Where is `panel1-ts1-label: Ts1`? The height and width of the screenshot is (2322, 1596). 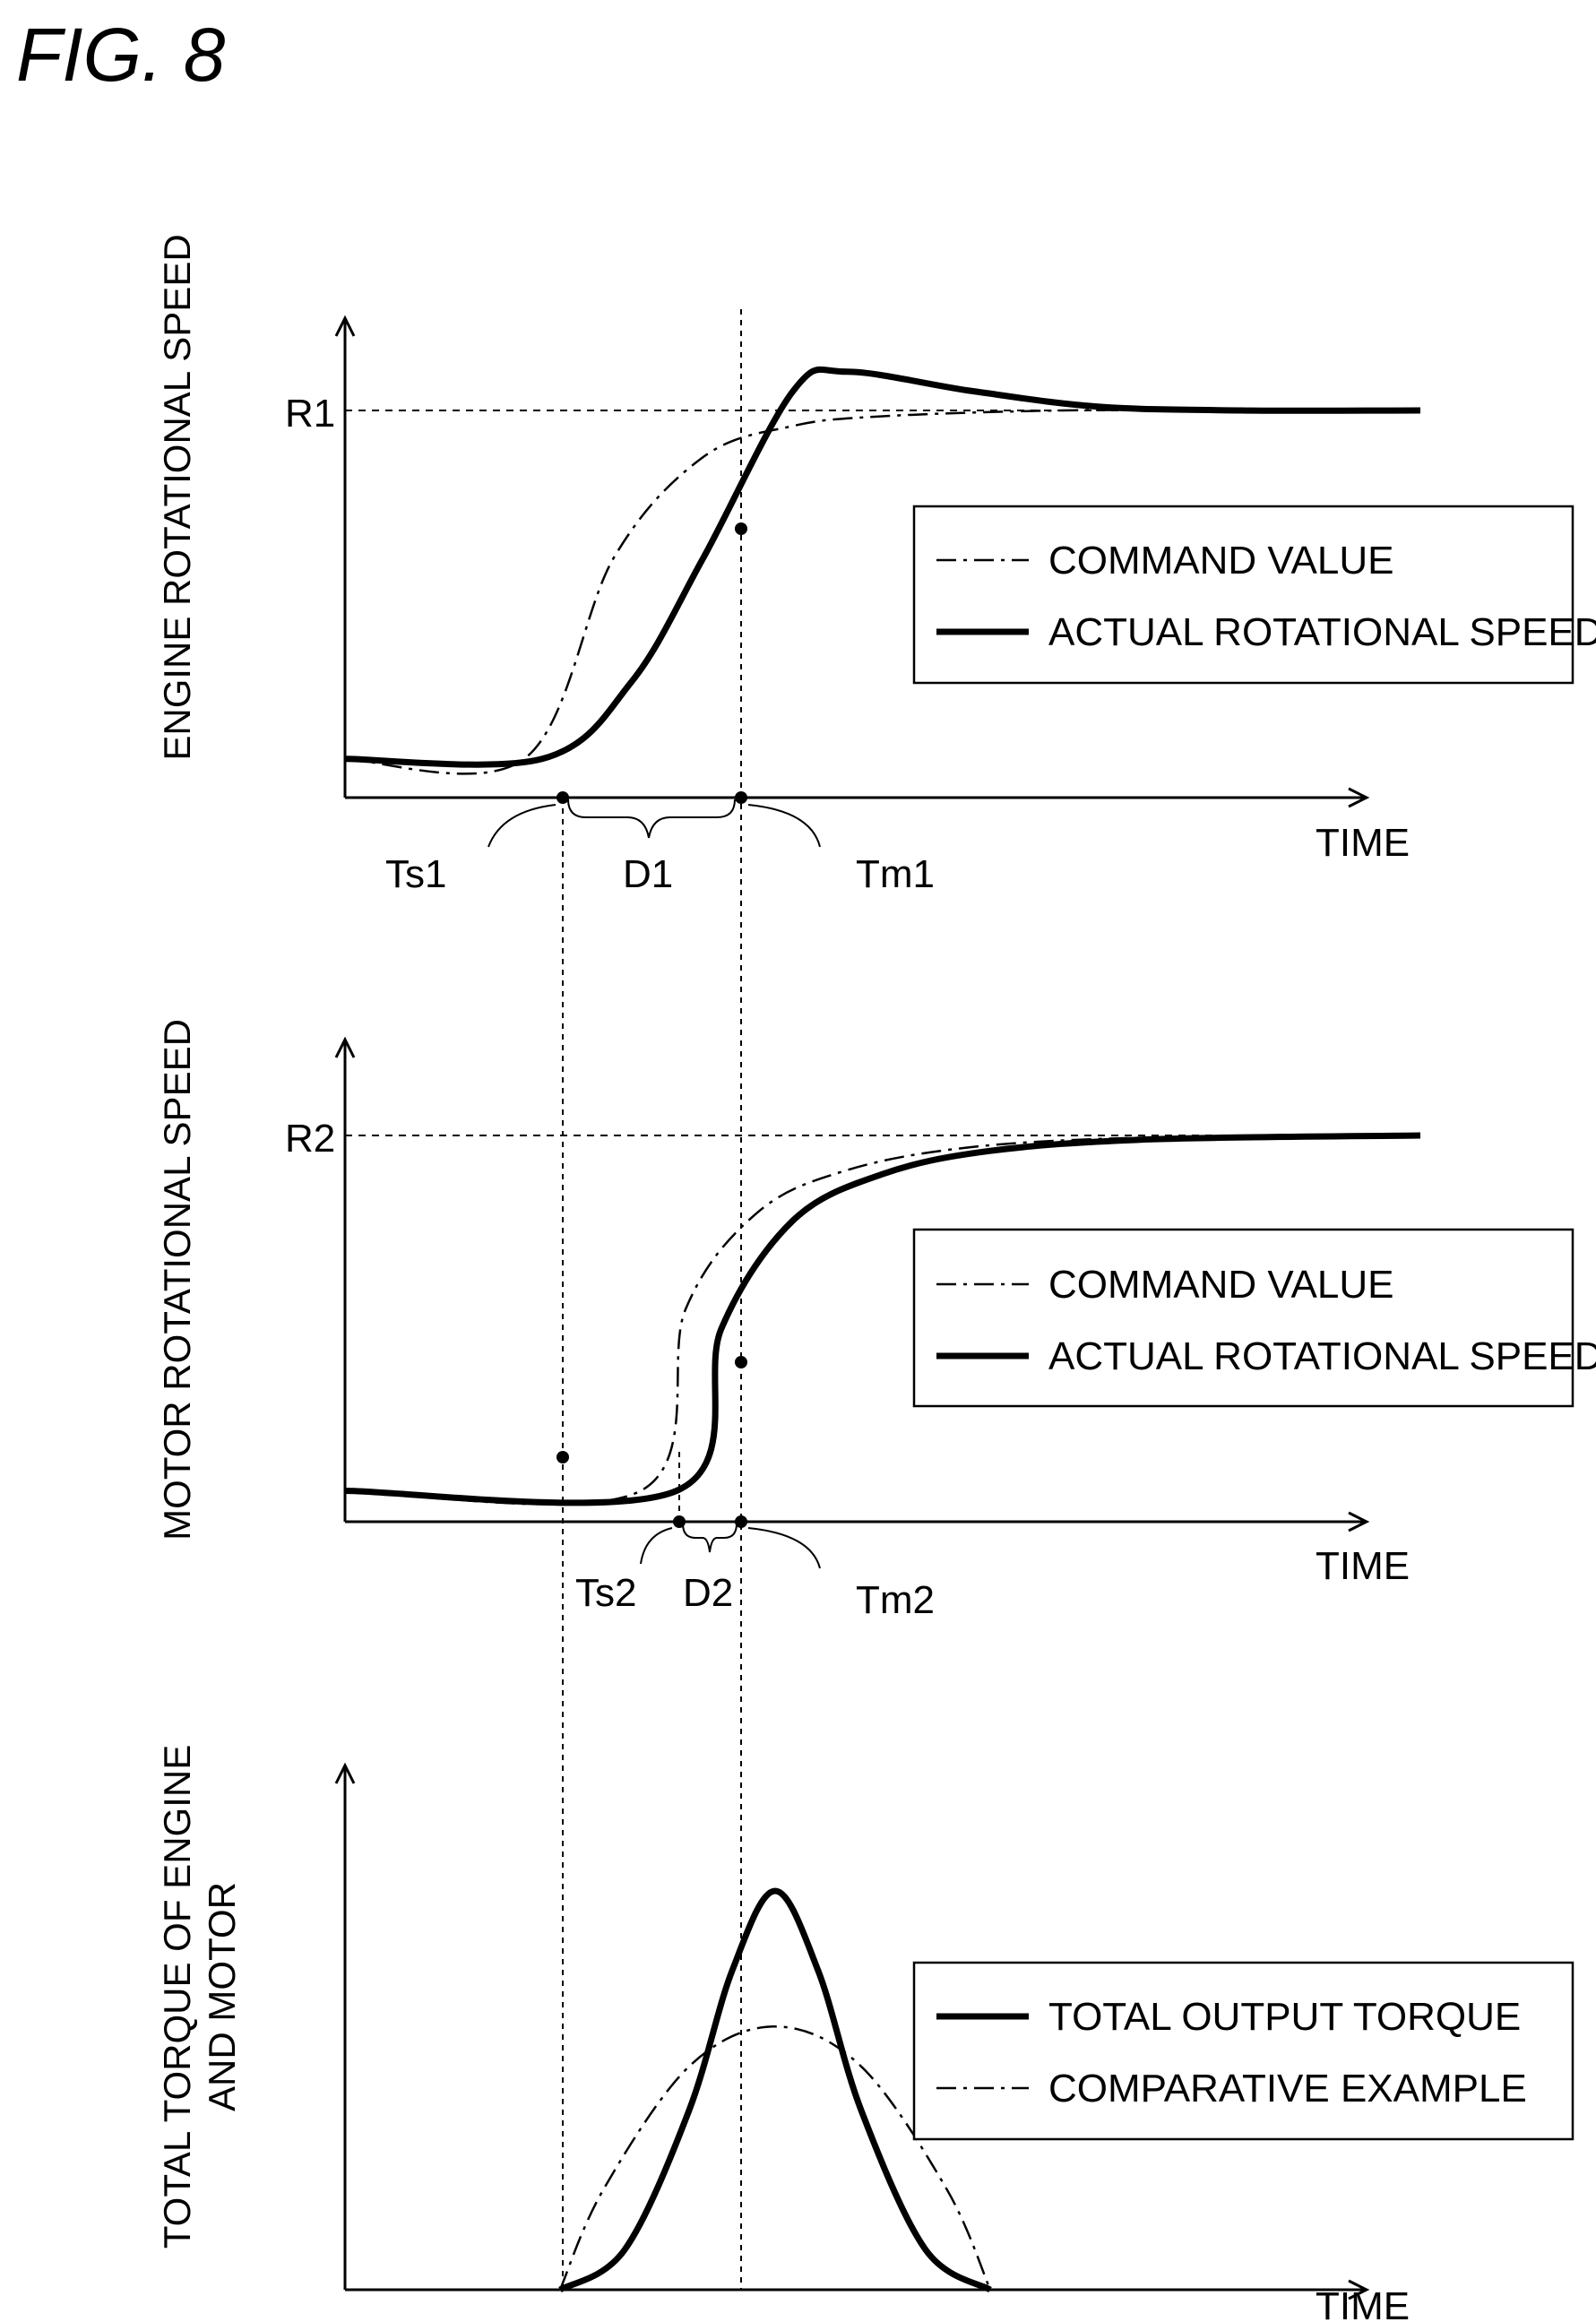
panel1-ts1-label: Ts1 is located at coordinates (415, 874).